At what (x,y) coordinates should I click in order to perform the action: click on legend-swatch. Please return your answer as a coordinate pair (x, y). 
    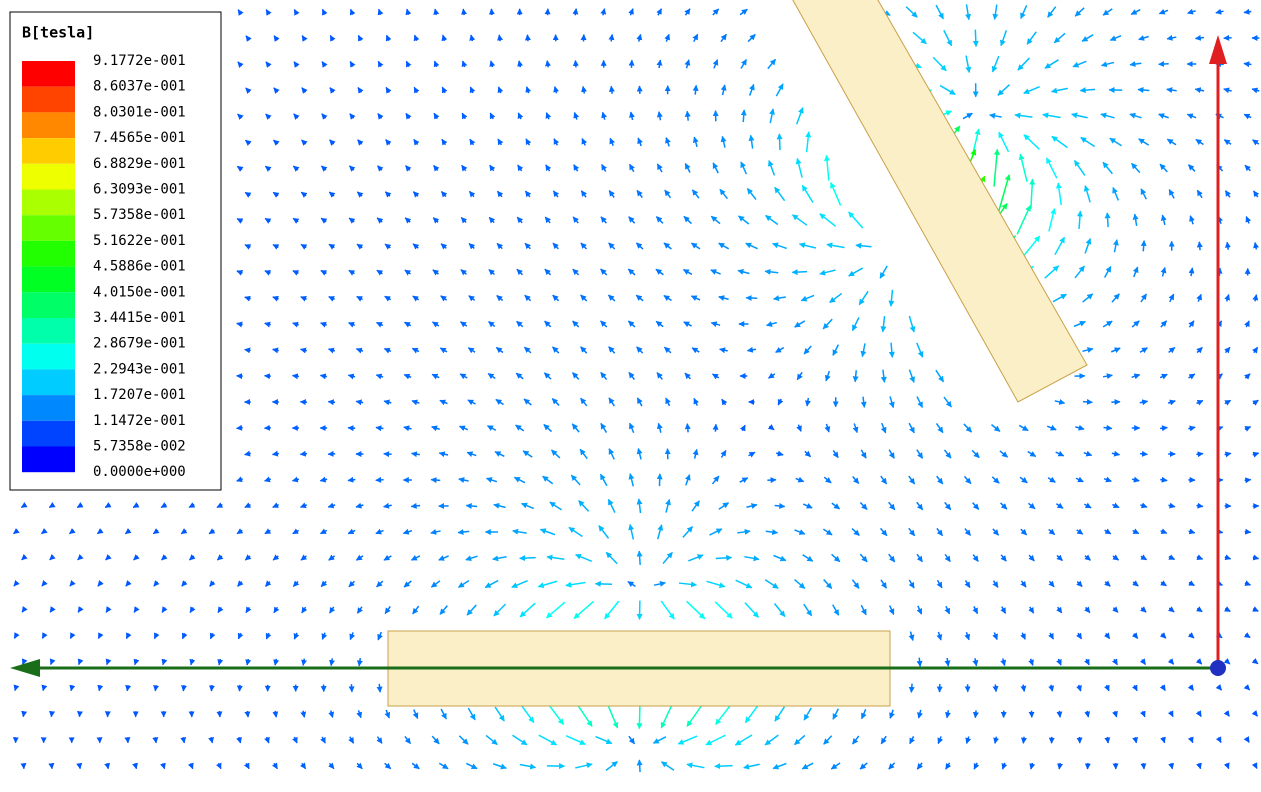
    Looking at the image, I should click on (48, 151).